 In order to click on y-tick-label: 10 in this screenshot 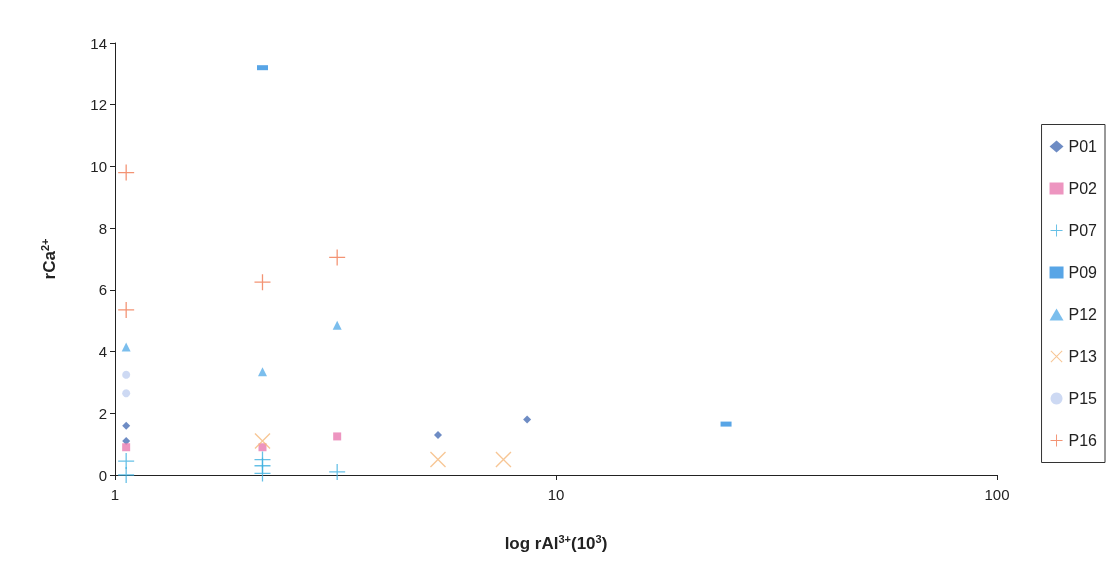, I will do `click(98, 166)`.